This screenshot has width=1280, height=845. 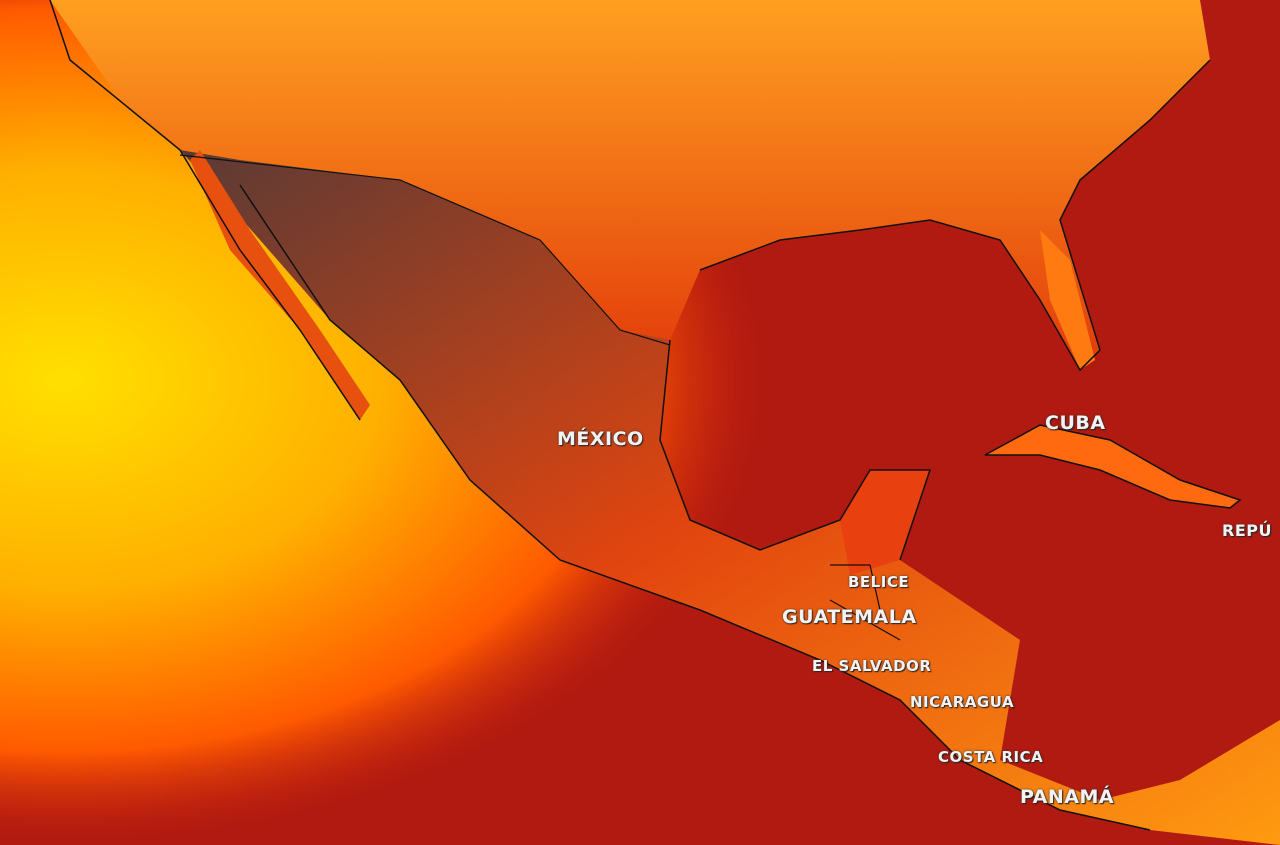 I want to click on cuba-island, so click(x=1113, y=466).